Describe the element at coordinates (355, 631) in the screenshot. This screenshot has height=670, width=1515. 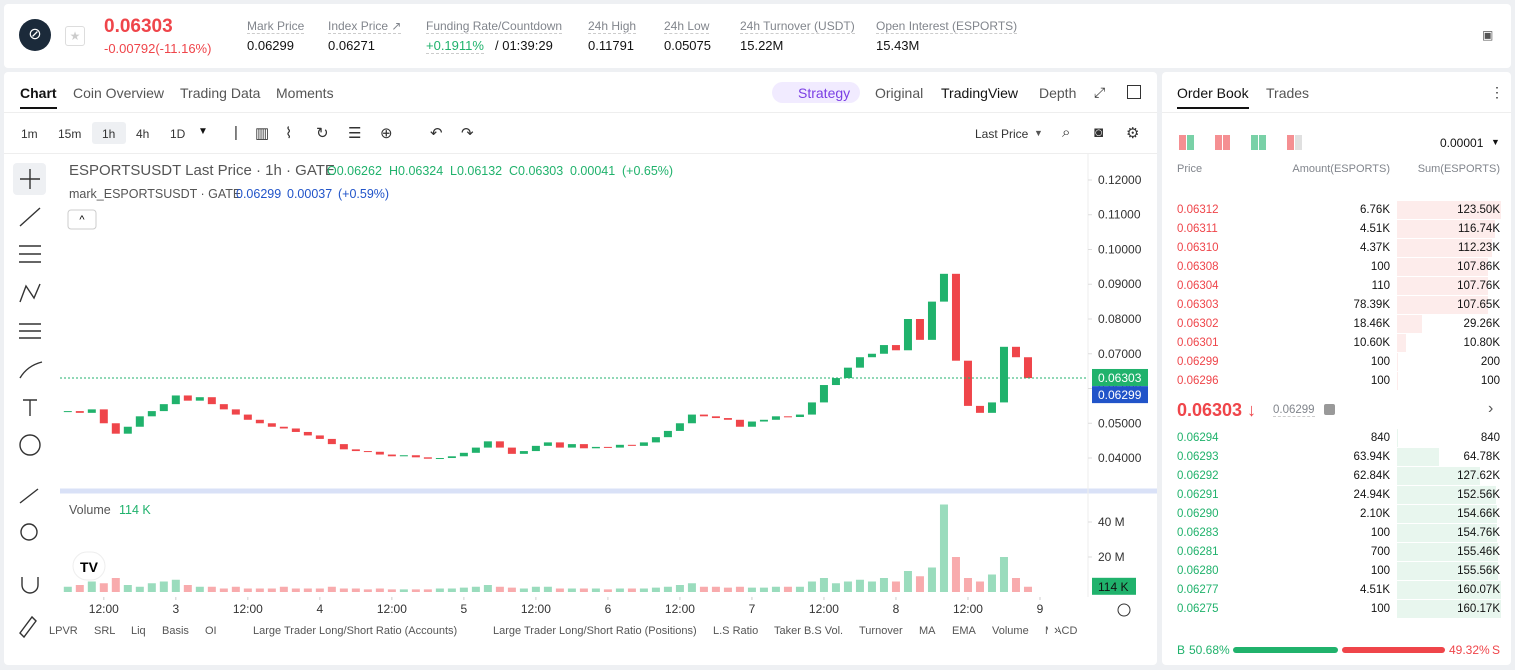
I see `indicator: Large Trader Long/Short Ratio (Accounts)` at that location.